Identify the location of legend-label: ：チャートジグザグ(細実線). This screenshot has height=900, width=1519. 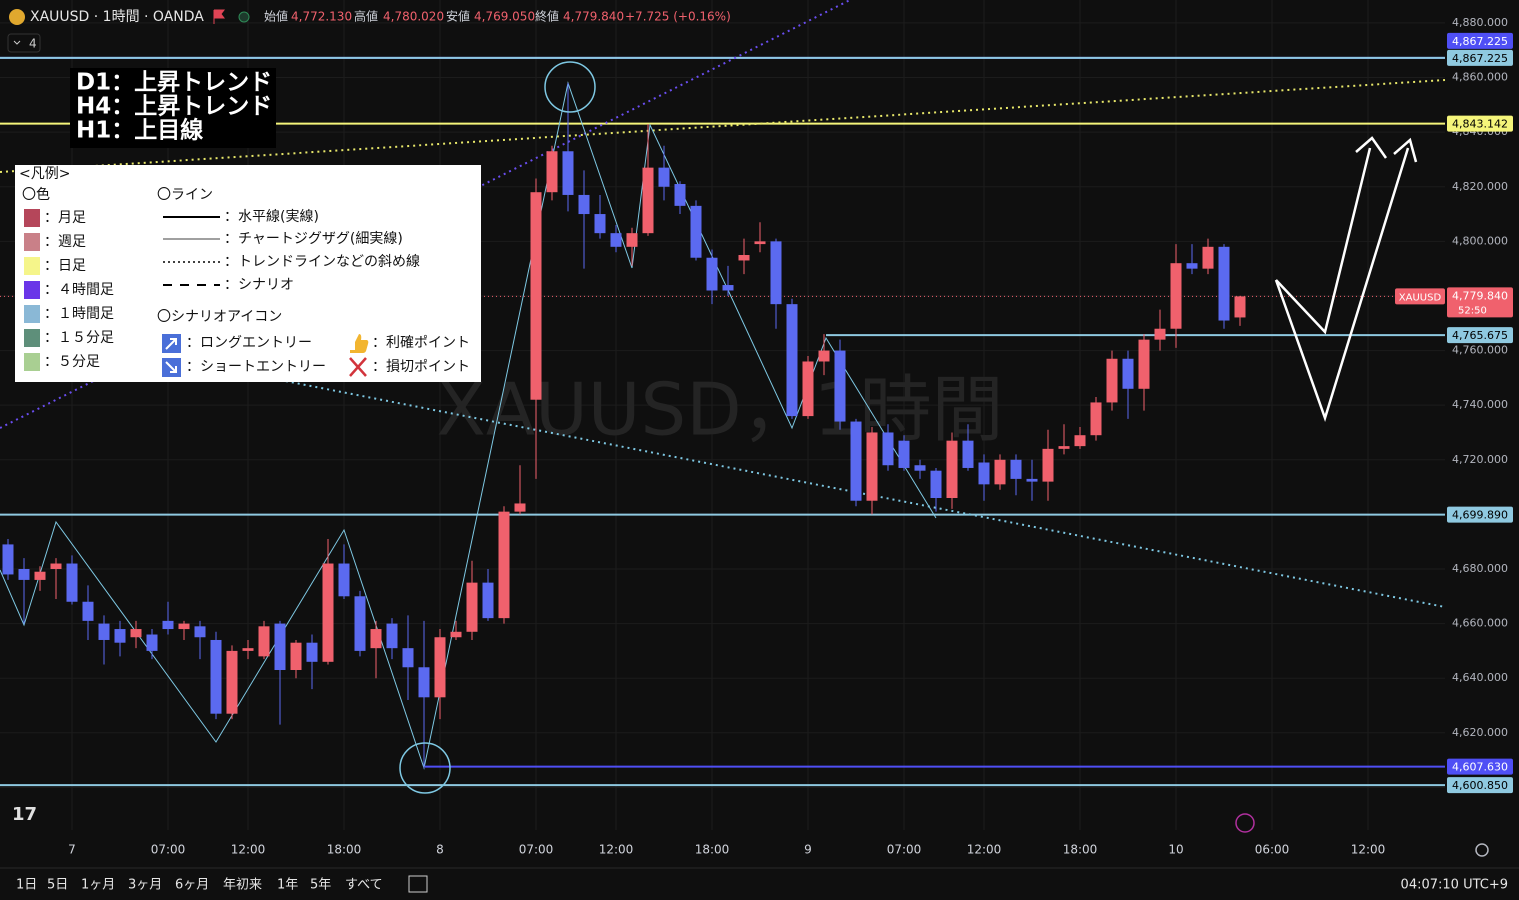
(313, 239).